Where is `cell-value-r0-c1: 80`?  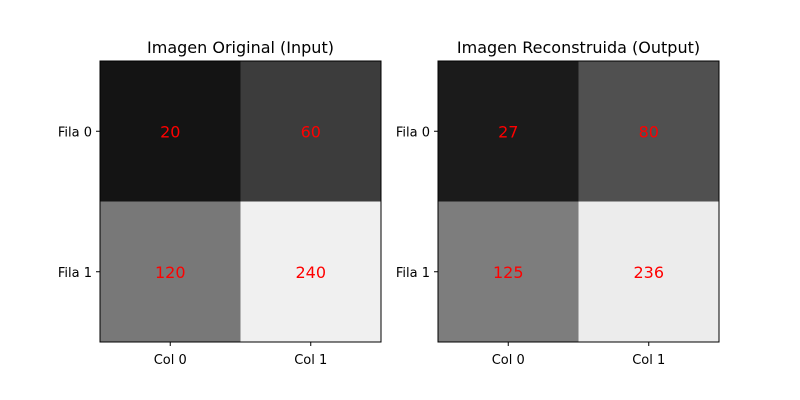 cell-value-r0-c1: 80 is located at coordinates (649, 131).